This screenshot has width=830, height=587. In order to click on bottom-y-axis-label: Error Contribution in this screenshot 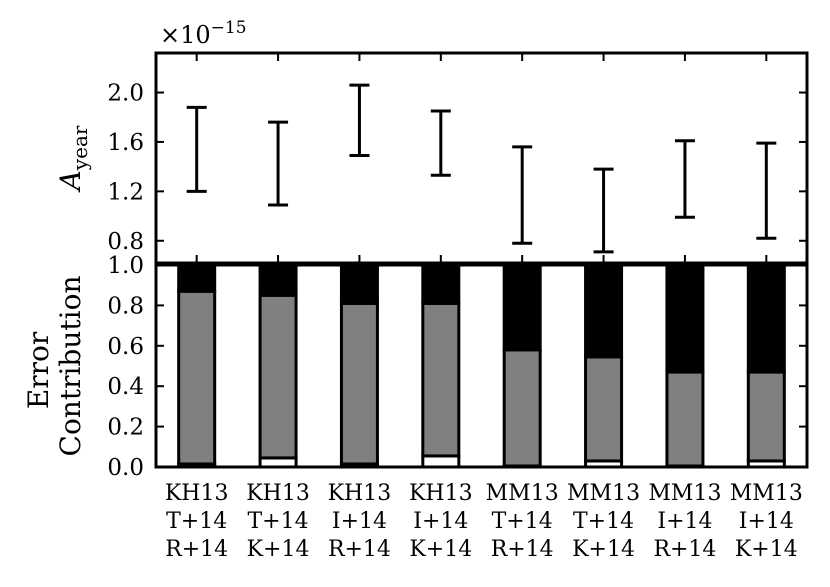, I will do `click(54, 366)`.